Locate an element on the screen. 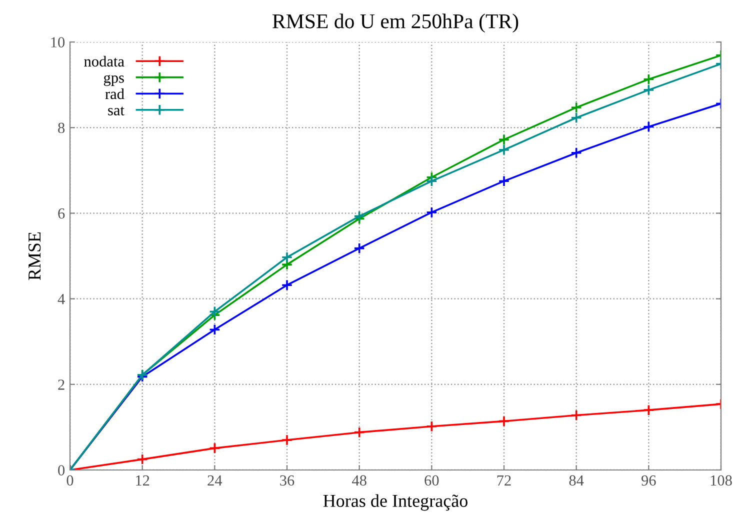  legend-label: sat is located at coordinates (116, 111).